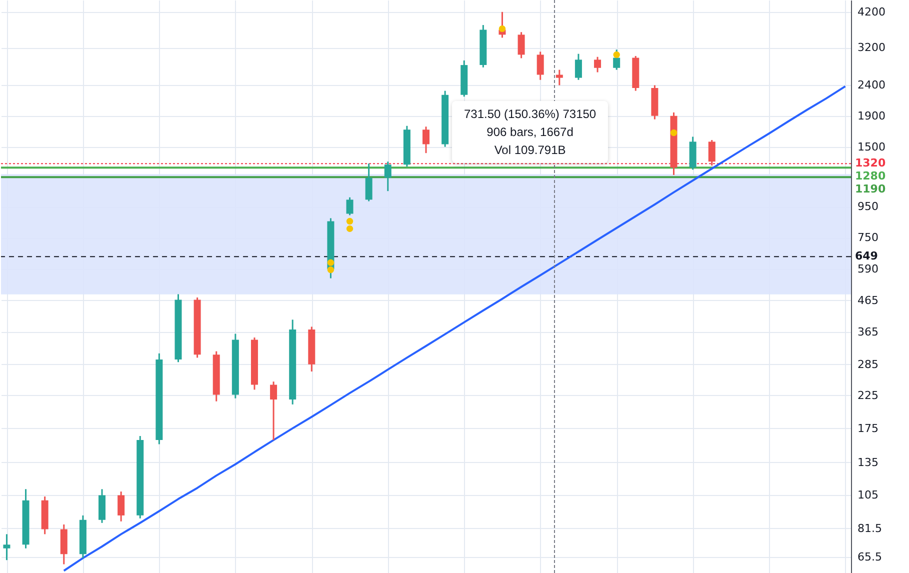  I want to click on ref-line-label: 649, so click(866, 256).